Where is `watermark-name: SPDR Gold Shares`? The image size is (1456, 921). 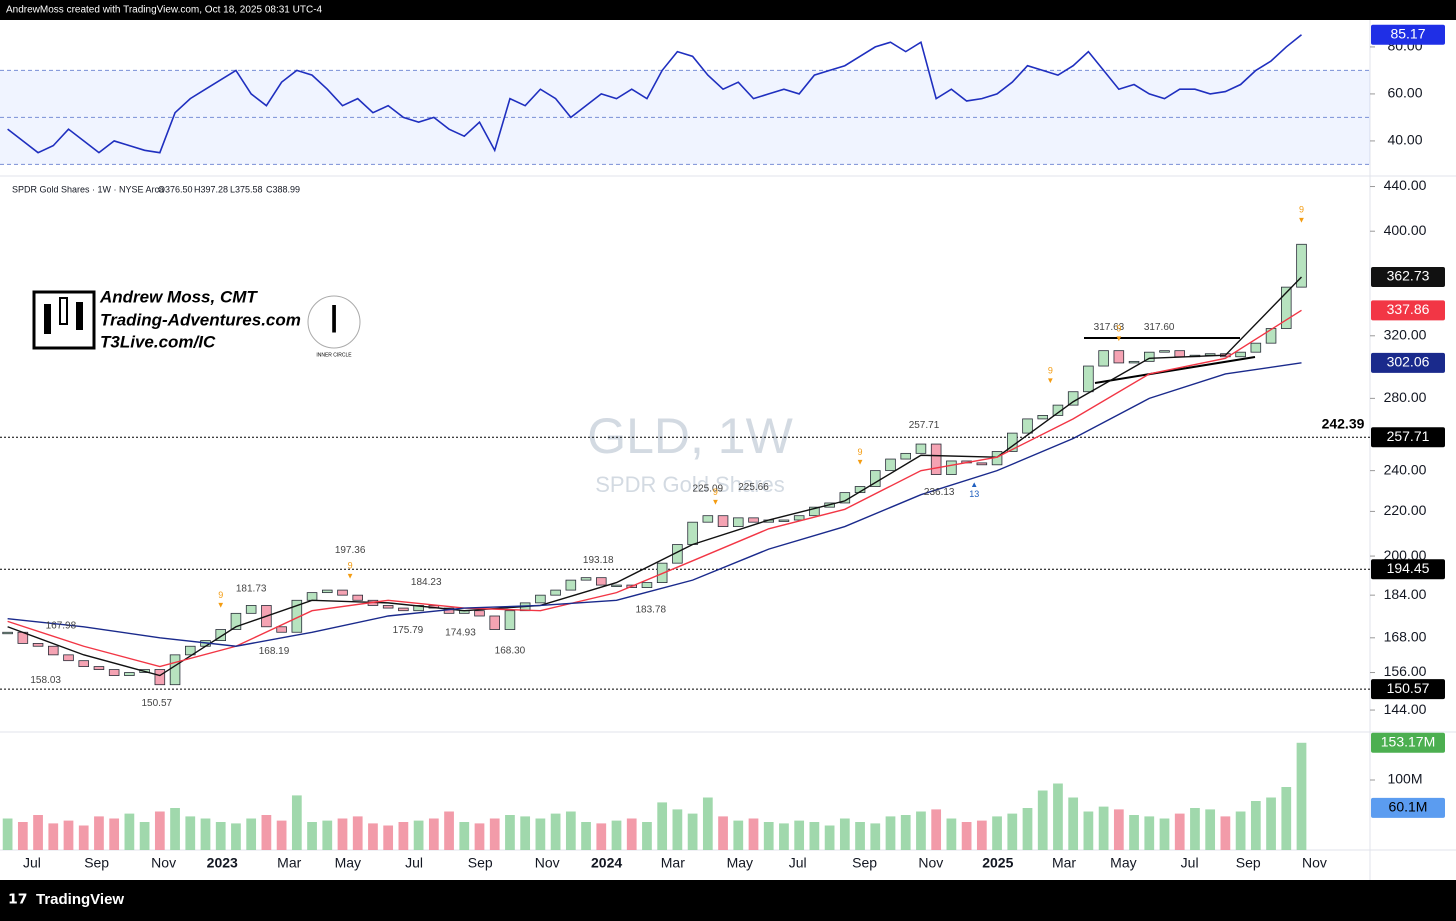
watermark-name: SPDR Gold Shares is located at coordinates (690, 484).